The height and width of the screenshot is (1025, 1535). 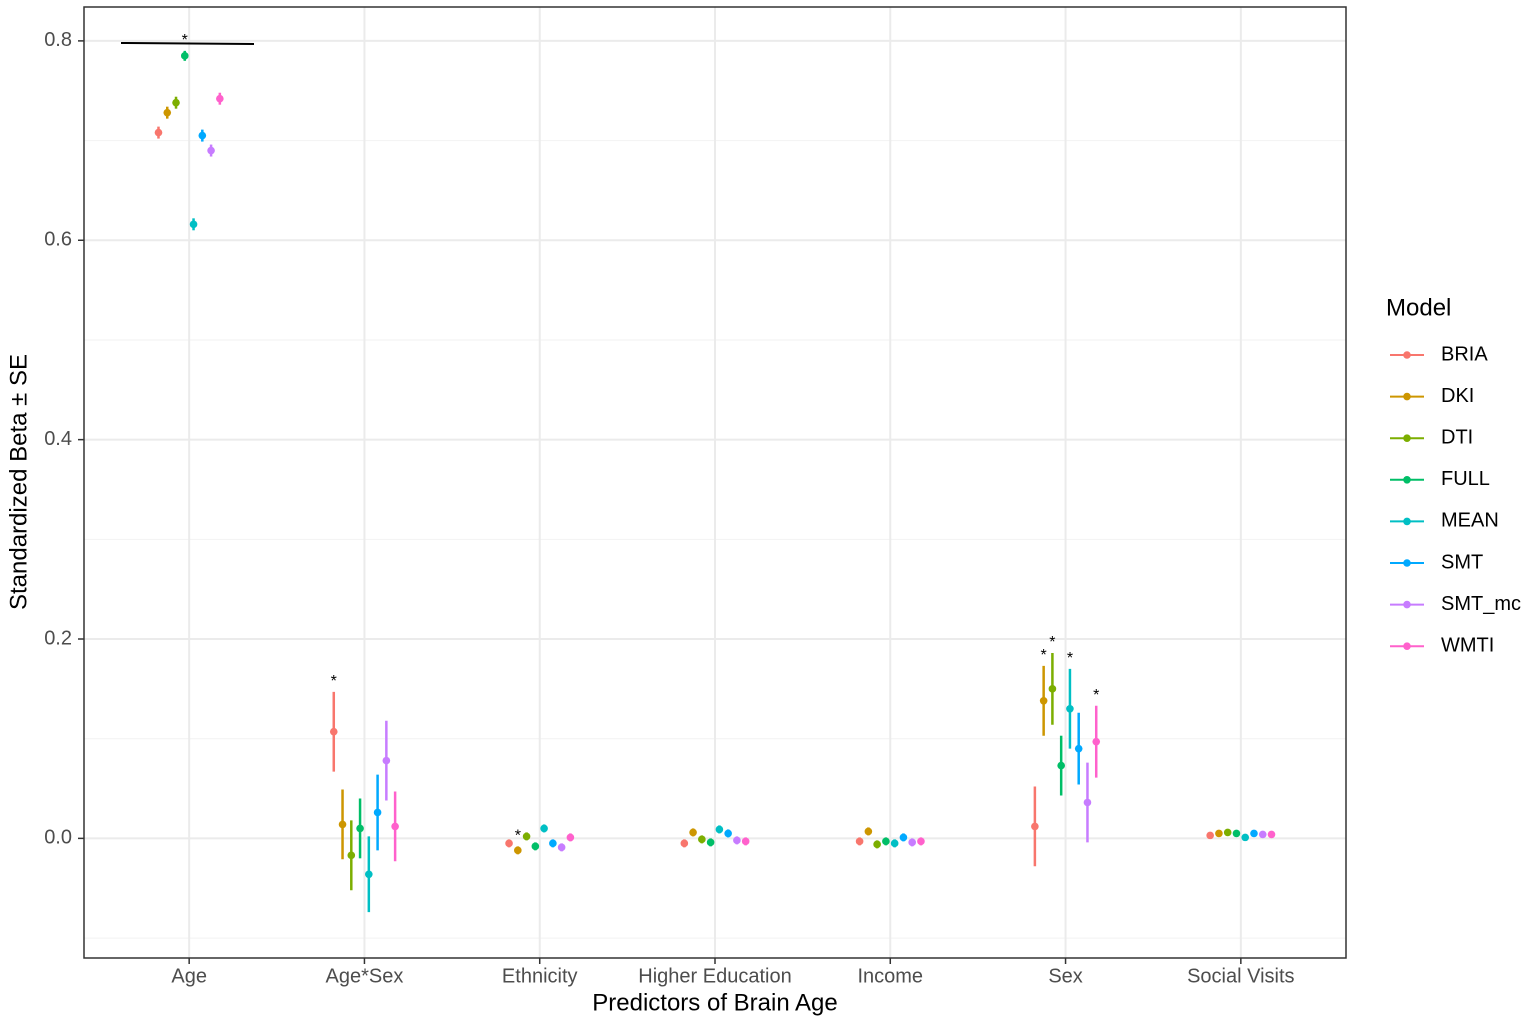 I want to click on x-tick-label: Age, so click(x=189, y=976).